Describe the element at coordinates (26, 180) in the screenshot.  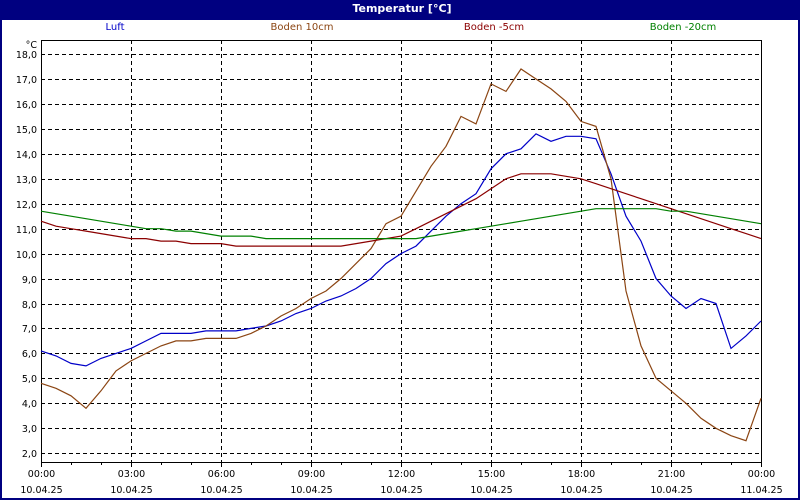
I see `y-tick-label: 13,0` at that location.